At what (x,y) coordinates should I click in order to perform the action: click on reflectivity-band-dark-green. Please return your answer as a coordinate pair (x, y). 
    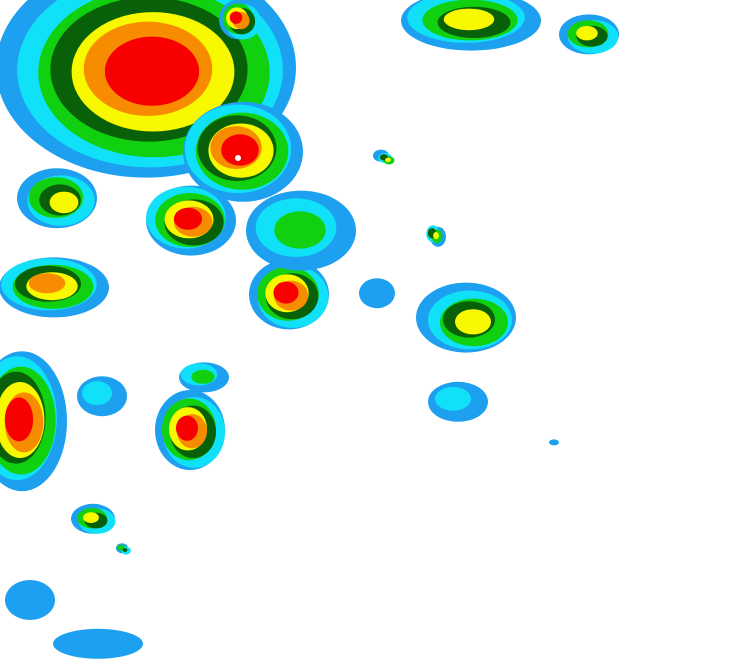
    Looking at the image, I should click on (125, 550).